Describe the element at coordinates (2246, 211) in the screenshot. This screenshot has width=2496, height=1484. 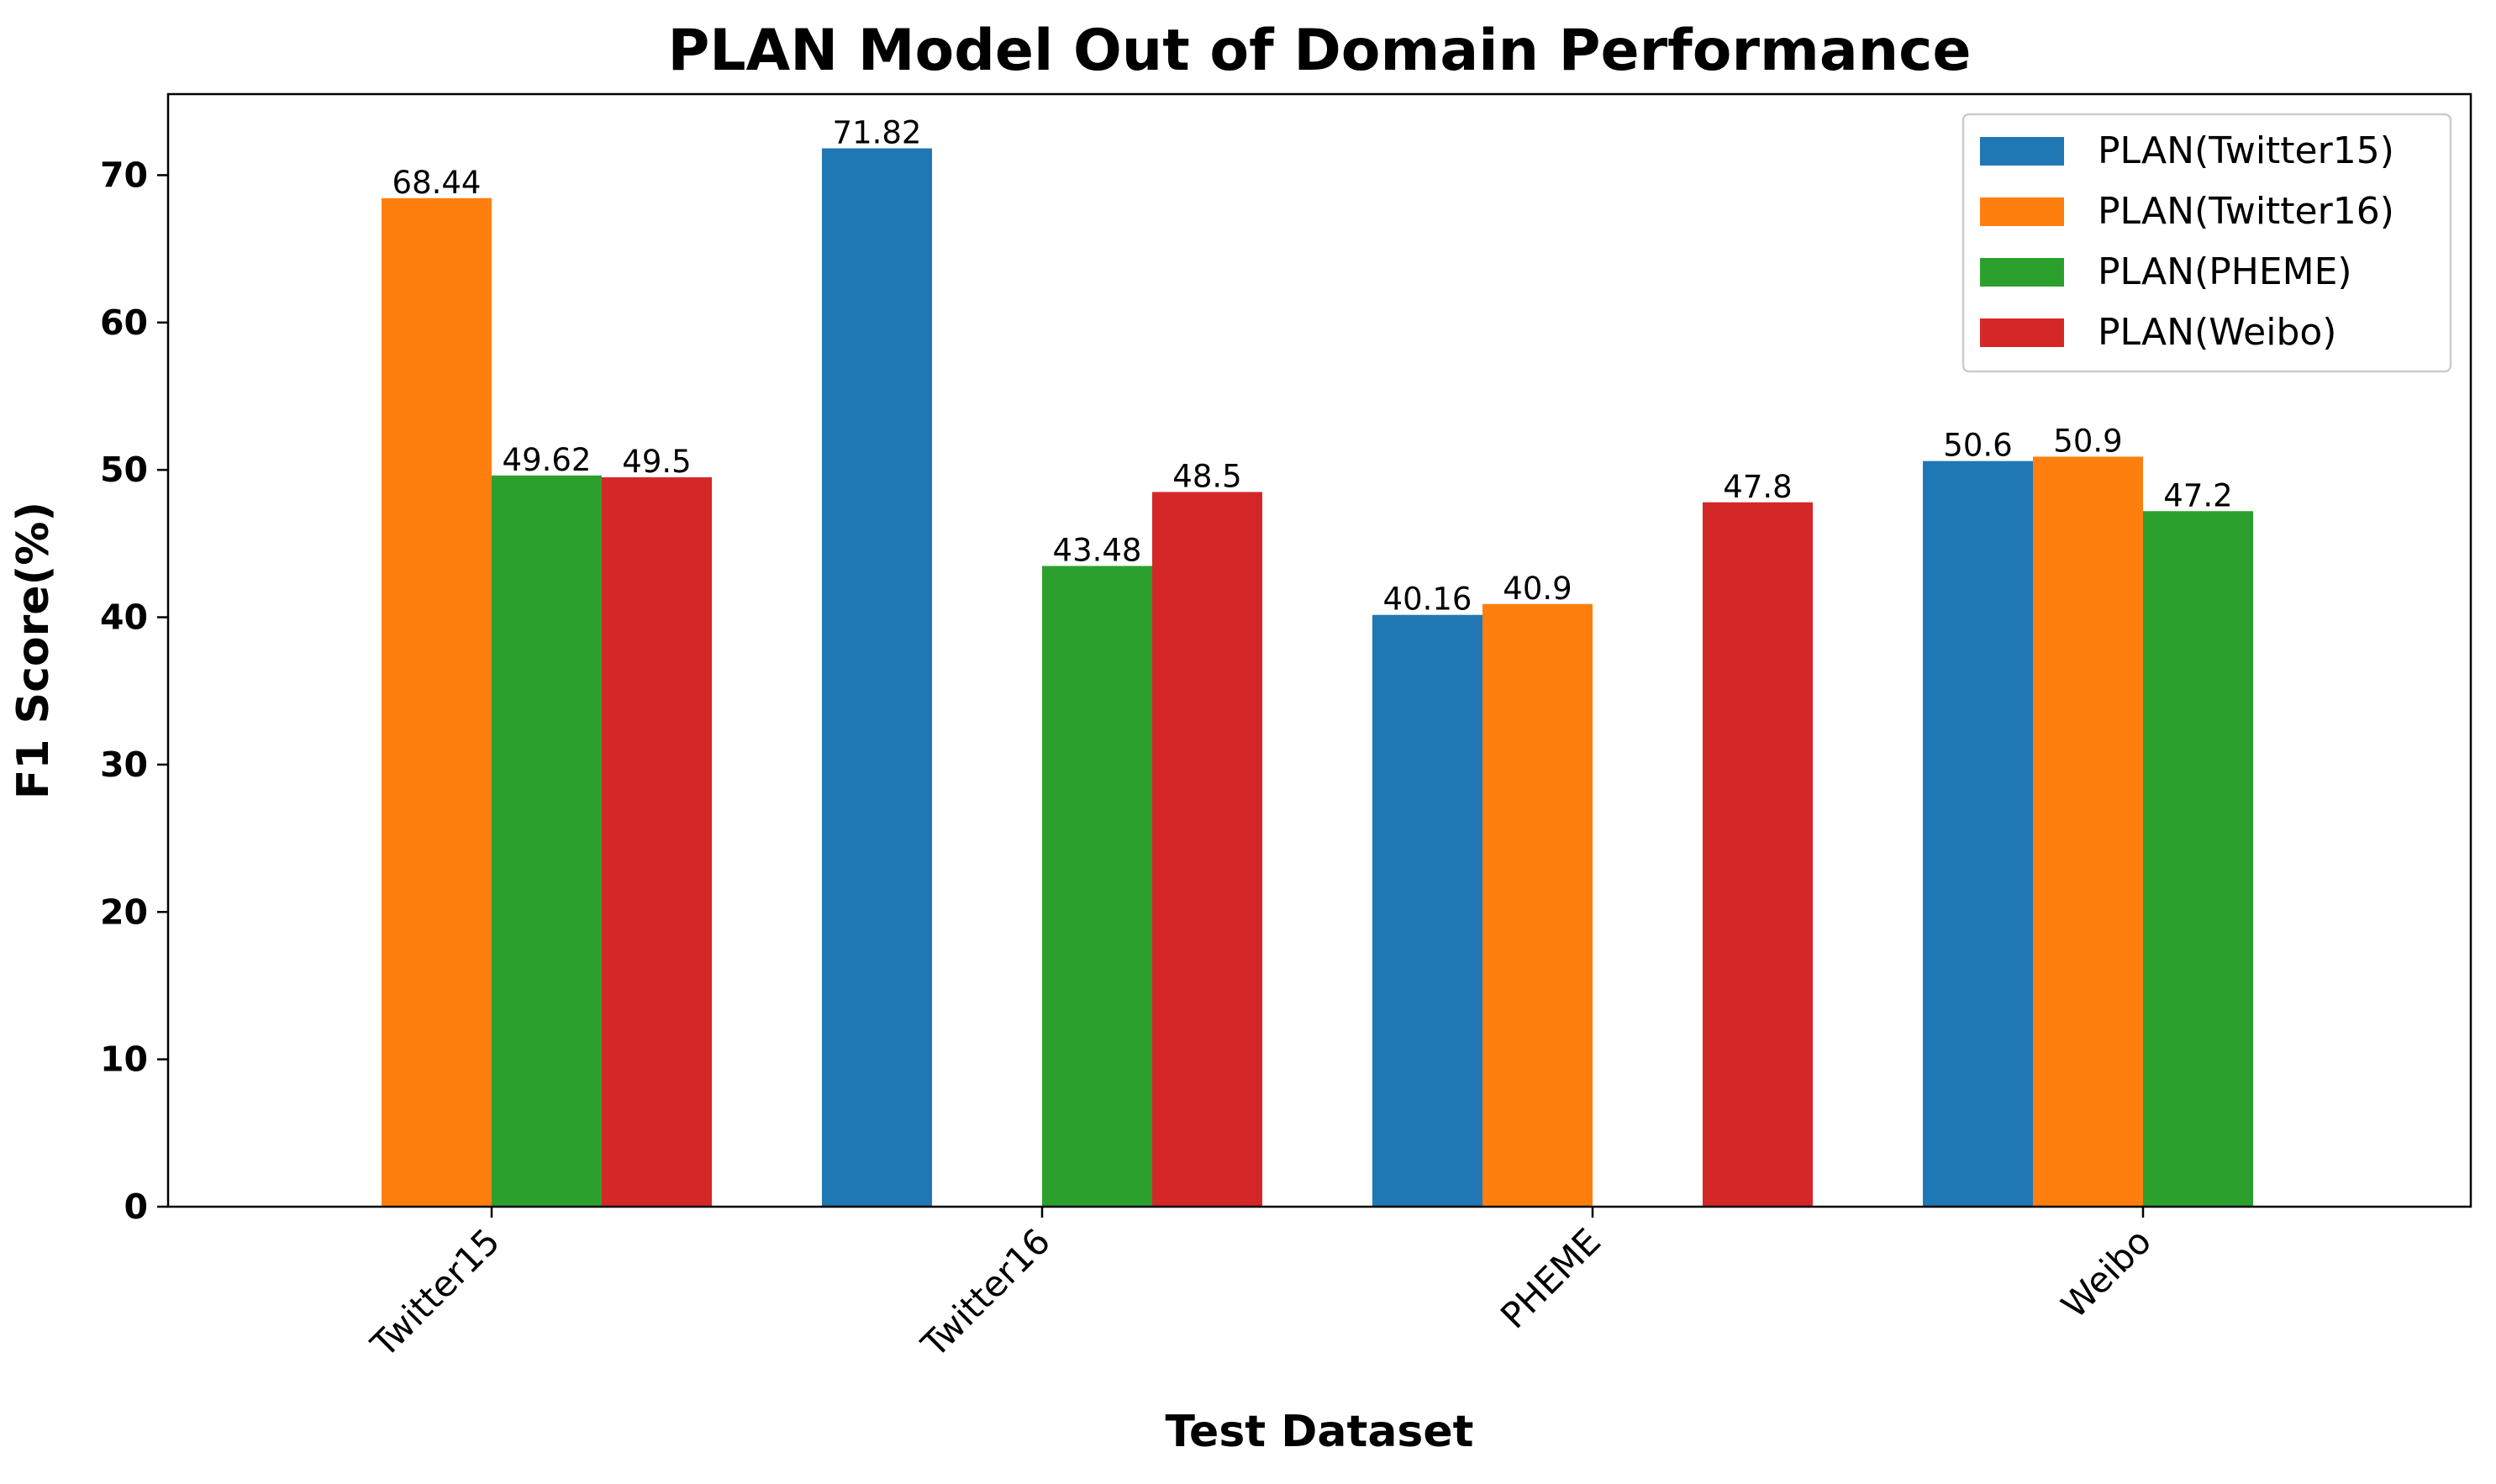
I see `legend-entry: PLAN(Twitter16)` at that location.